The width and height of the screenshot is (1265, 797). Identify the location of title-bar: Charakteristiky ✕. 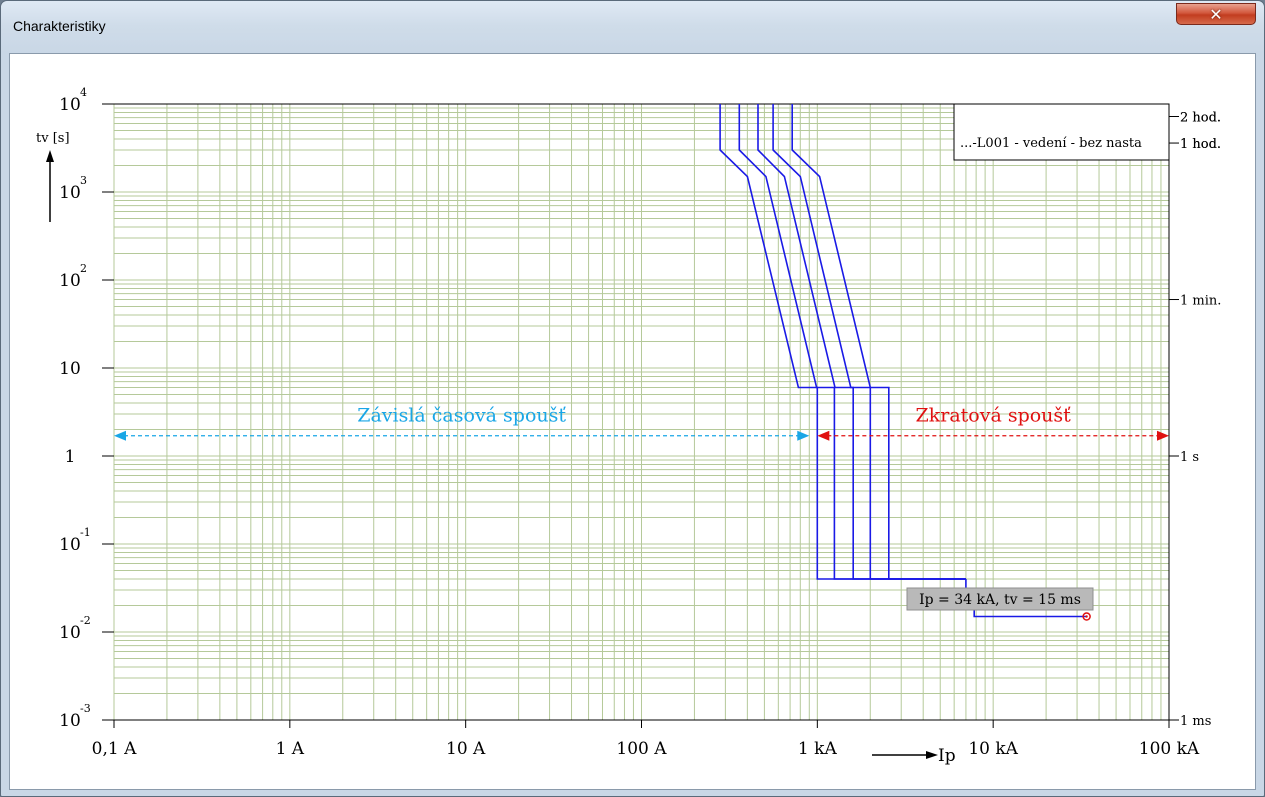
(632, 26).